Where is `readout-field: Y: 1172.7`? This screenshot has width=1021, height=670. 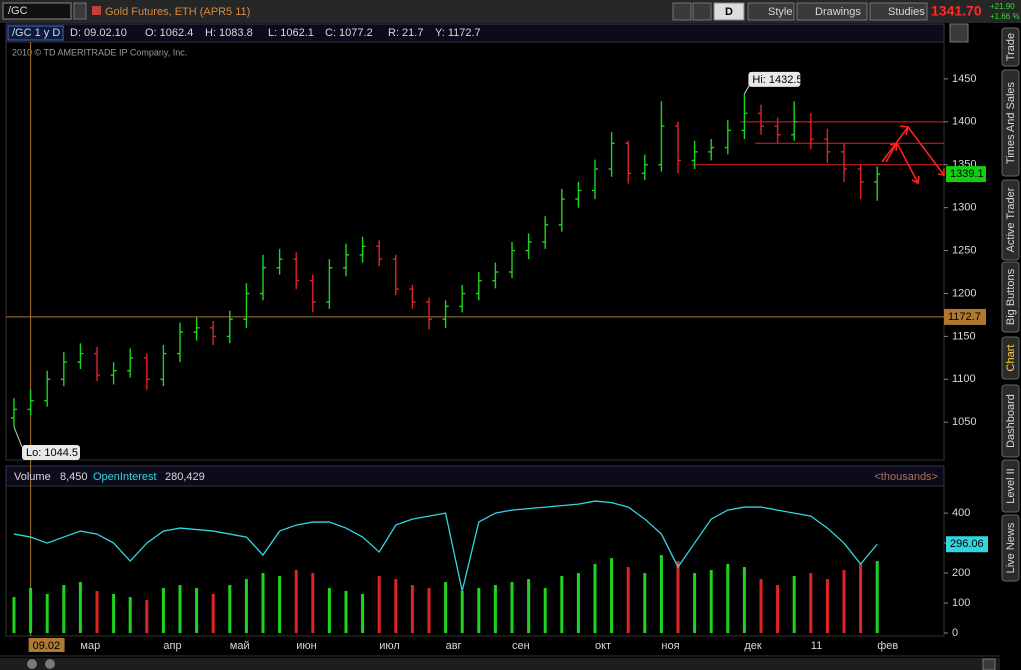 readout-field: Y: 1172.7 is located at coordinates (458, 33).